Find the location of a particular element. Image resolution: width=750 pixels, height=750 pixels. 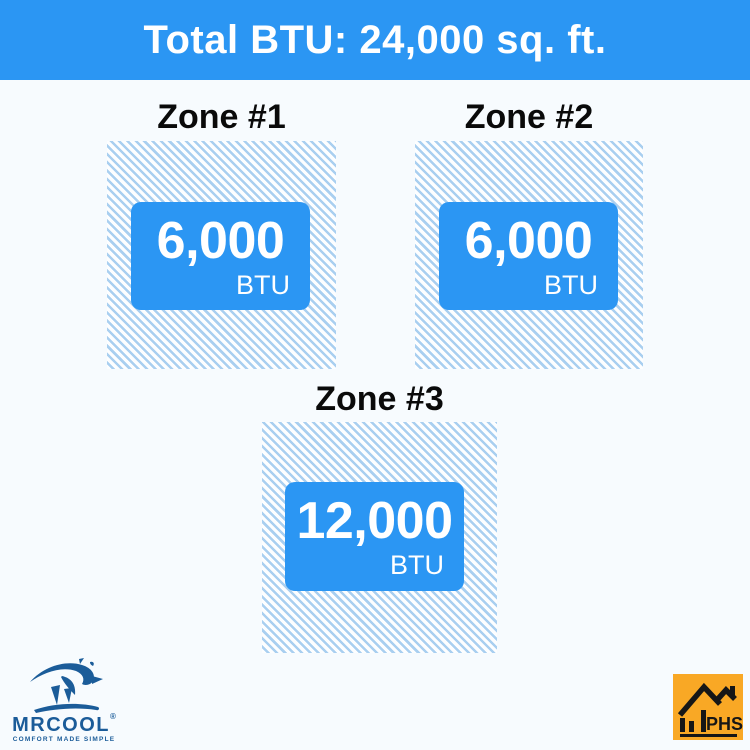

registered-trademark-symbol: ® is located at coordinates (112, 716).